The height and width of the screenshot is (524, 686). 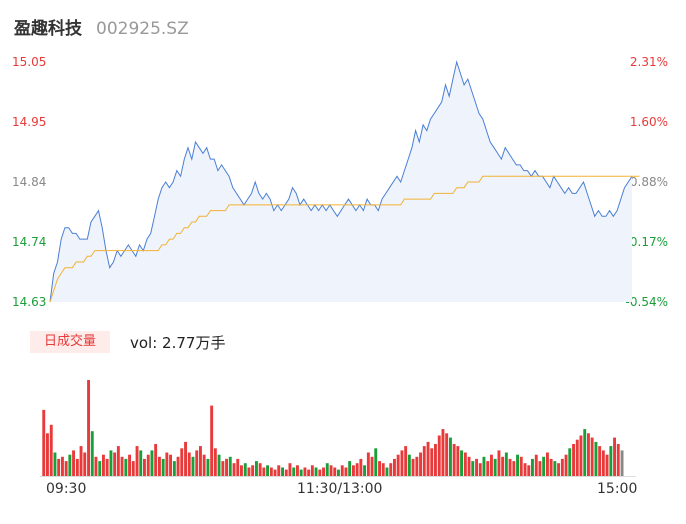 What do you see at coordinates (29, 302) in the screenshot?
I see `price-tick-label: 14.63` at bounding box center [29, 302].